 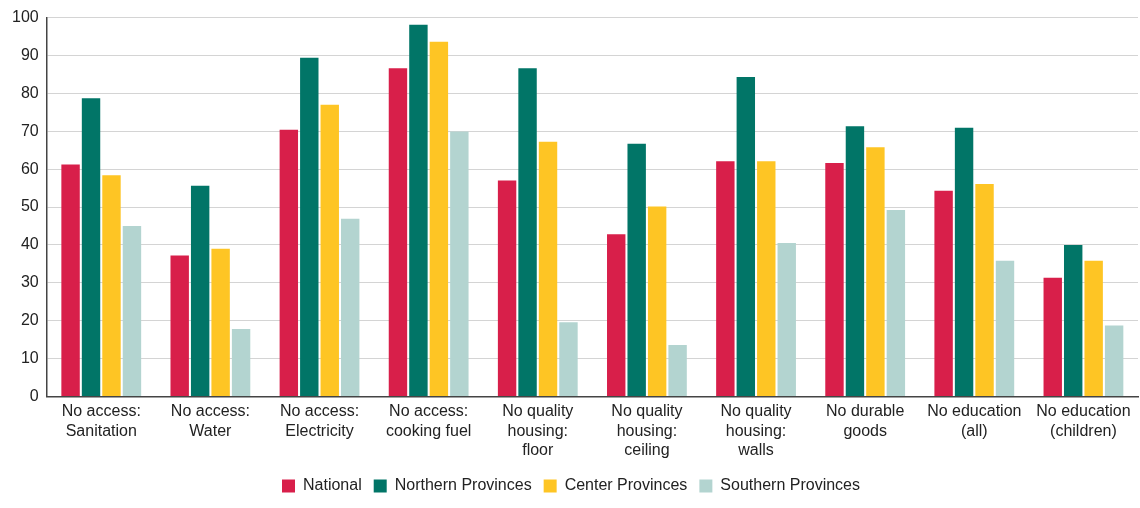 What do you see at coordinates (756, 430) in the screenshot?
I see `x-tick-label: No quality housing: walls` at bounding box center [756, 430].